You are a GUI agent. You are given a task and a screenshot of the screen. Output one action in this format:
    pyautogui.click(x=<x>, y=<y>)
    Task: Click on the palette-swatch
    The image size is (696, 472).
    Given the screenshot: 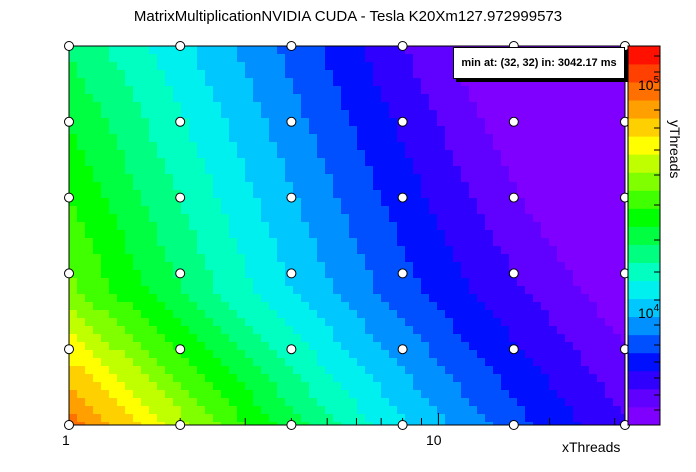 What is the action you would take?
    pyautogui.click(x=644, y=217)
    